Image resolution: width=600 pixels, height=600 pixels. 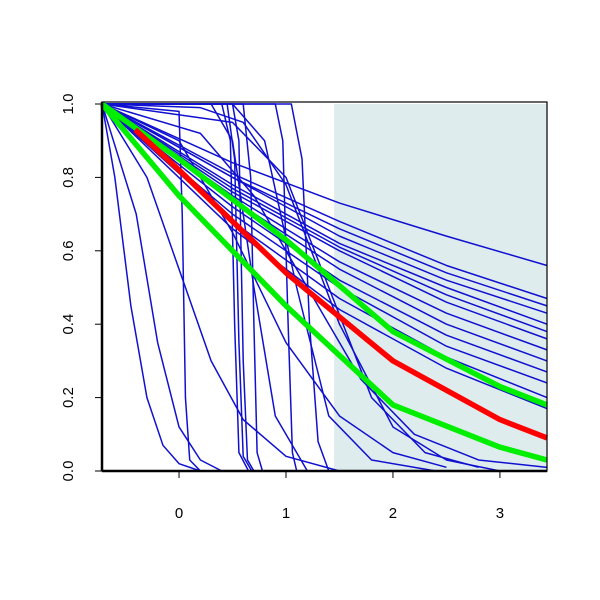 I want to click on x-tick-label: 0, so click(x=179, y=513).